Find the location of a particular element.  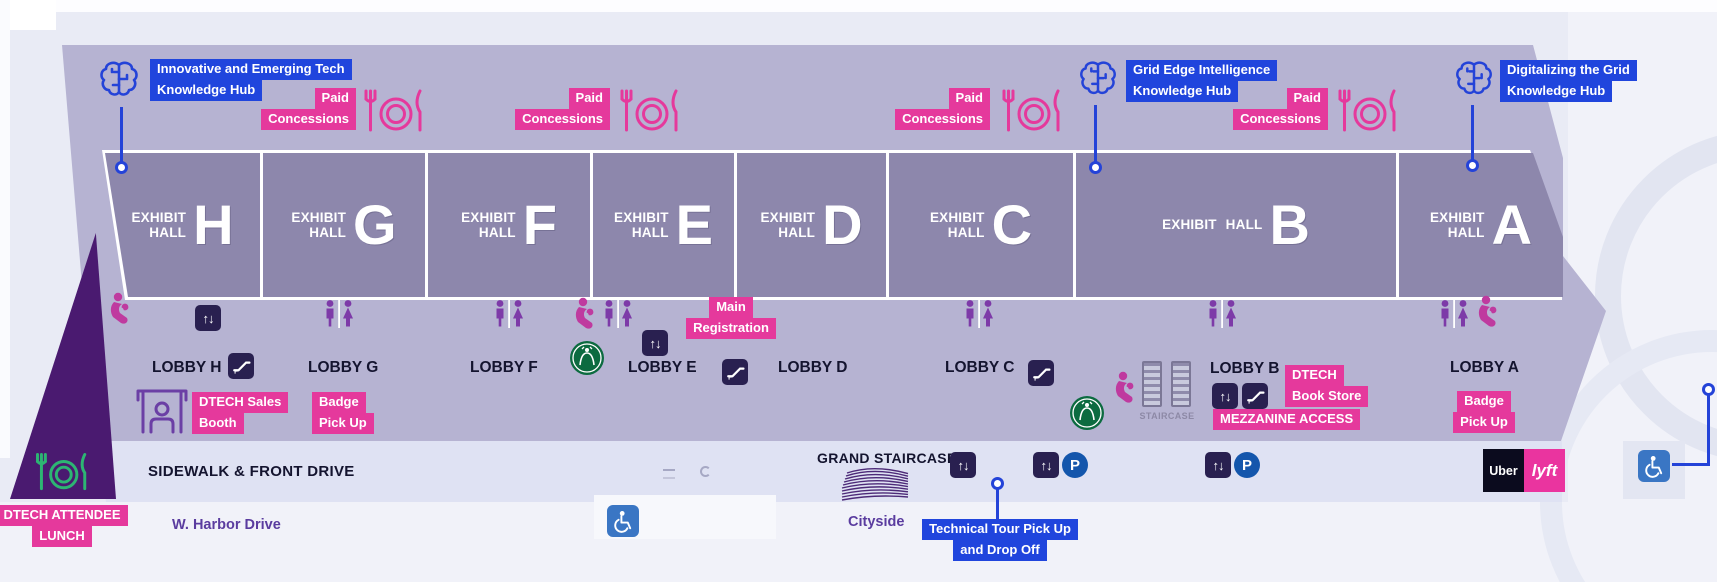

lobby-a-label: LOBBY A is located at coordinates (1484, 367).